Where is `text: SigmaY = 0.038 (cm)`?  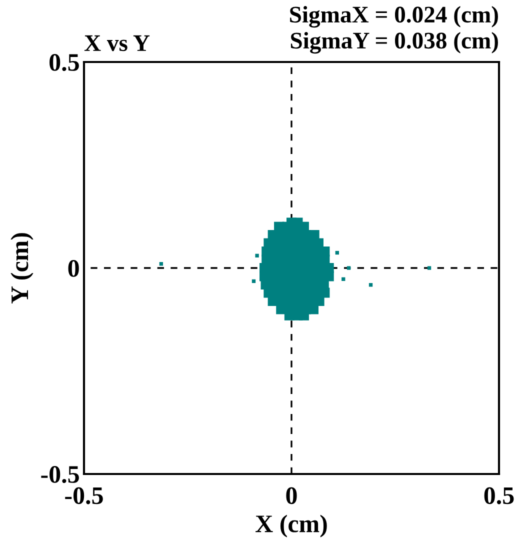 text: SigmaY = 0.038 (cm) is located at coordinates (394, 43).